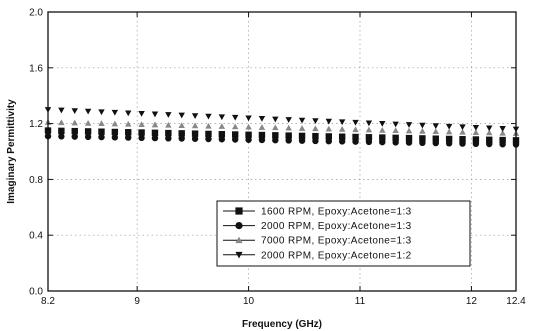 Image resolution: width=536 pixels, height=331 pixels. I want to click on series-layer, so click(282, 127).